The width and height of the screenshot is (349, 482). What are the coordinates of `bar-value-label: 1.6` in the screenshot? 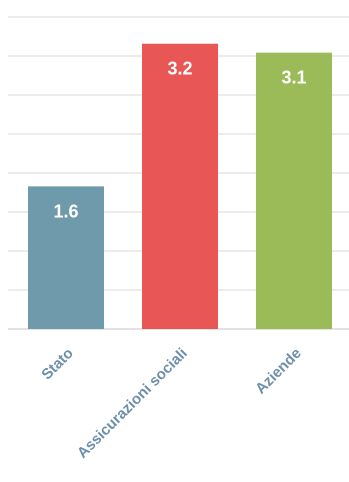 It's located at (65, 211).